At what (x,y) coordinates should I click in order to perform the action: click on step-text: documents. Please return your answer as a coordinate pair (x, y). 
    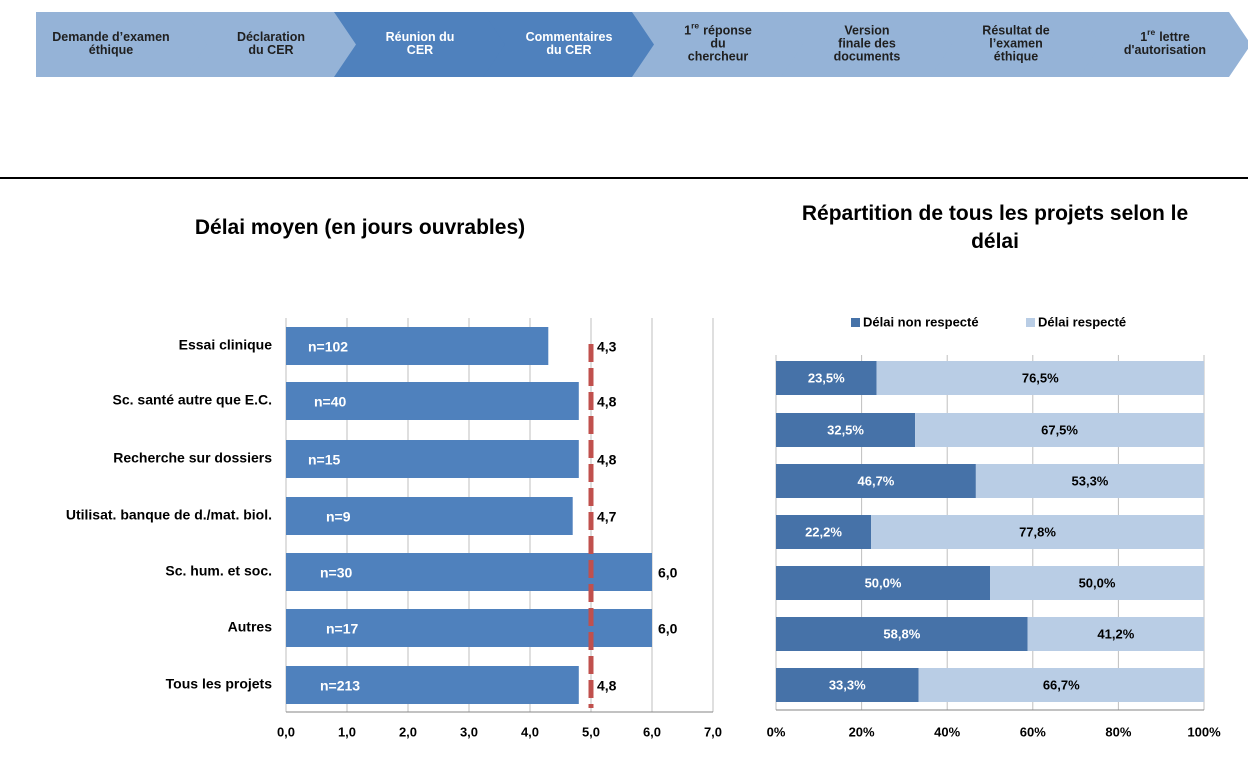
    Looking at the image, I should click on (867, 57).